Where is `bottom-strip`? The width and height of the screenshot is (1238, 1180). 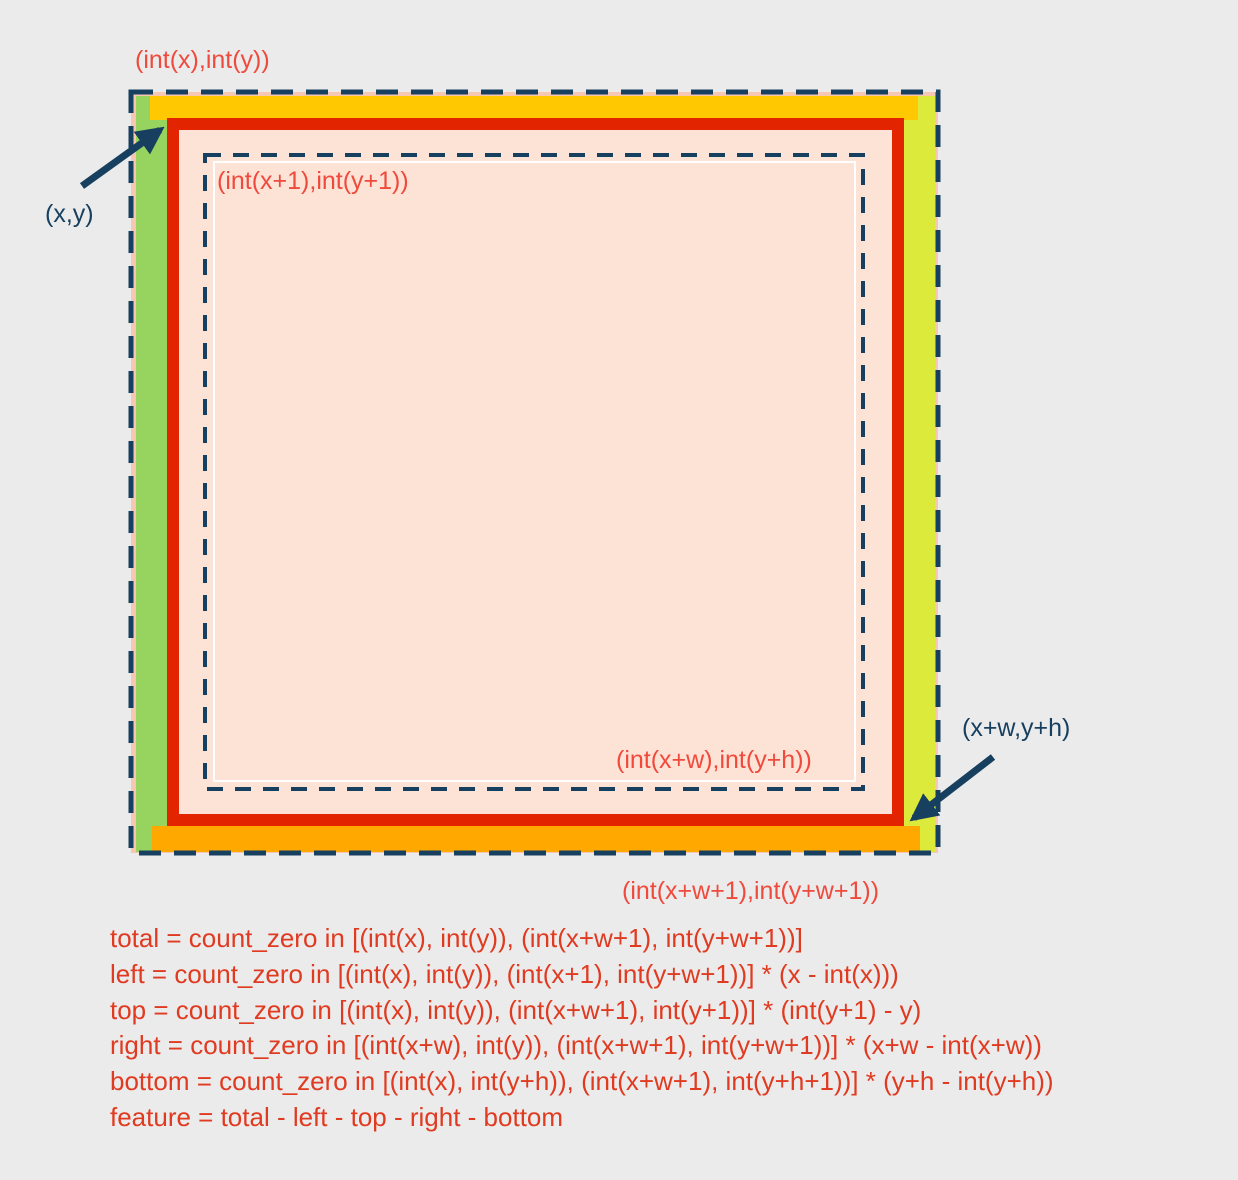
bottom-strip is located at coordinates (536, 839).